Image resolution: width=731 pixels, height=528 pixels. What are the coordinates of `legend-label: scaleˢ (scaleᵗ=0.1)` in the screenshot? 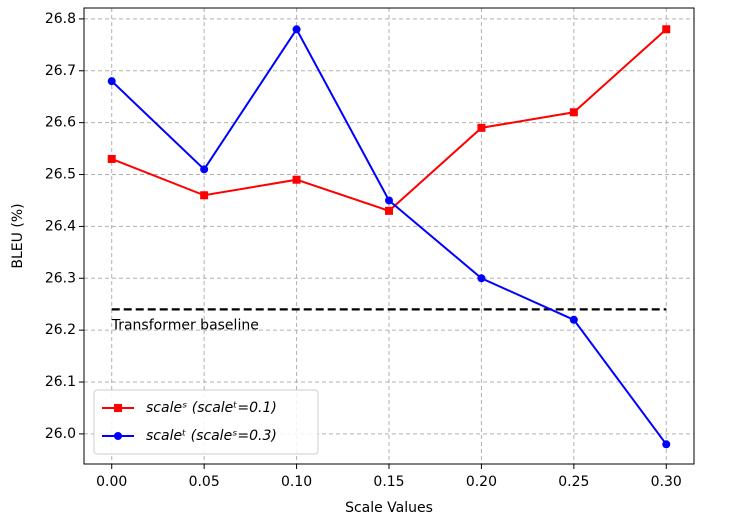 It's located at (211, 408).